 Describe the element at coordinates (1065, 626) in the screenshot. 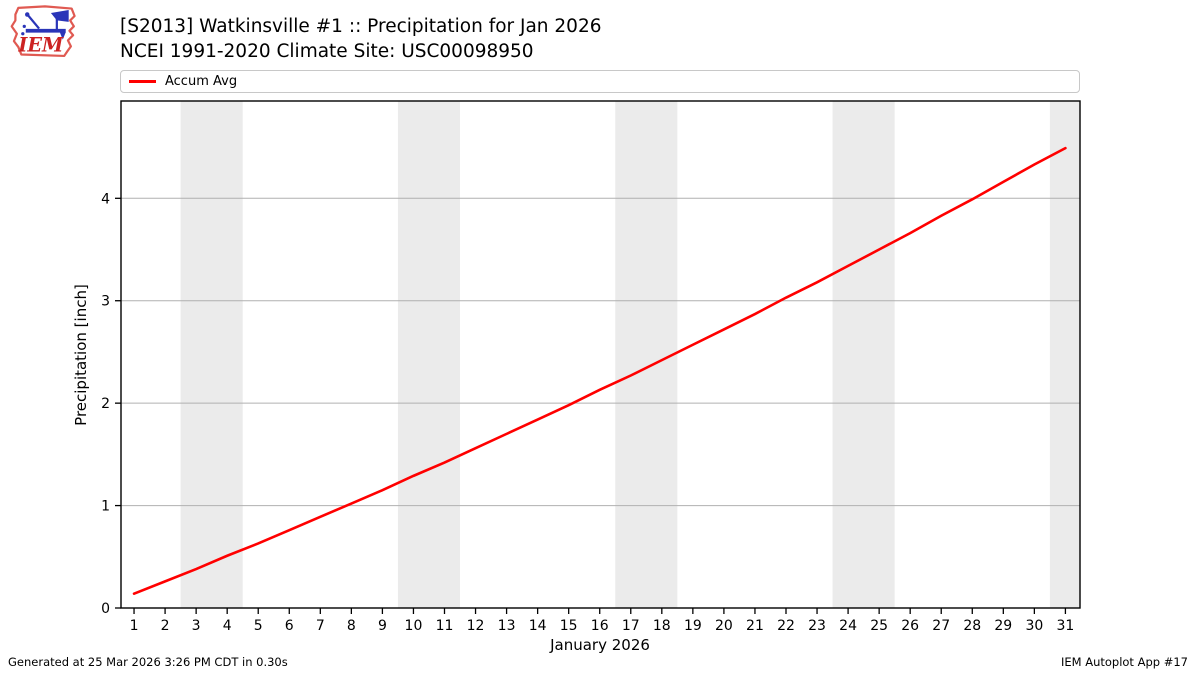

I see `svg-text: 31` at that location.